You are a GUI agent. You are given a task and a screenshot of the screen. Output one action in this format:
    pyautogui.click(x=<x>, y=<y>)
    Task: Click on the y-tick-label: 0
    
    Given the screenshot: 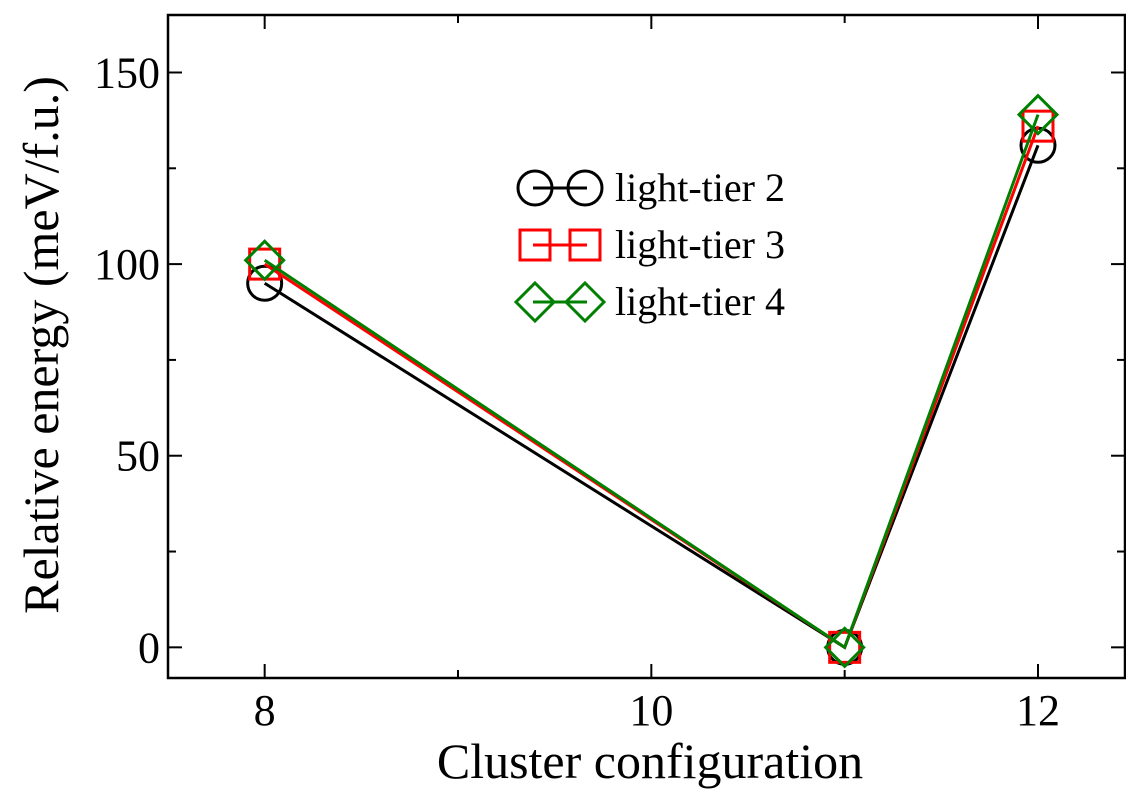 What is the action you would take?
    pyautogui.click(x=149, y=647)
    